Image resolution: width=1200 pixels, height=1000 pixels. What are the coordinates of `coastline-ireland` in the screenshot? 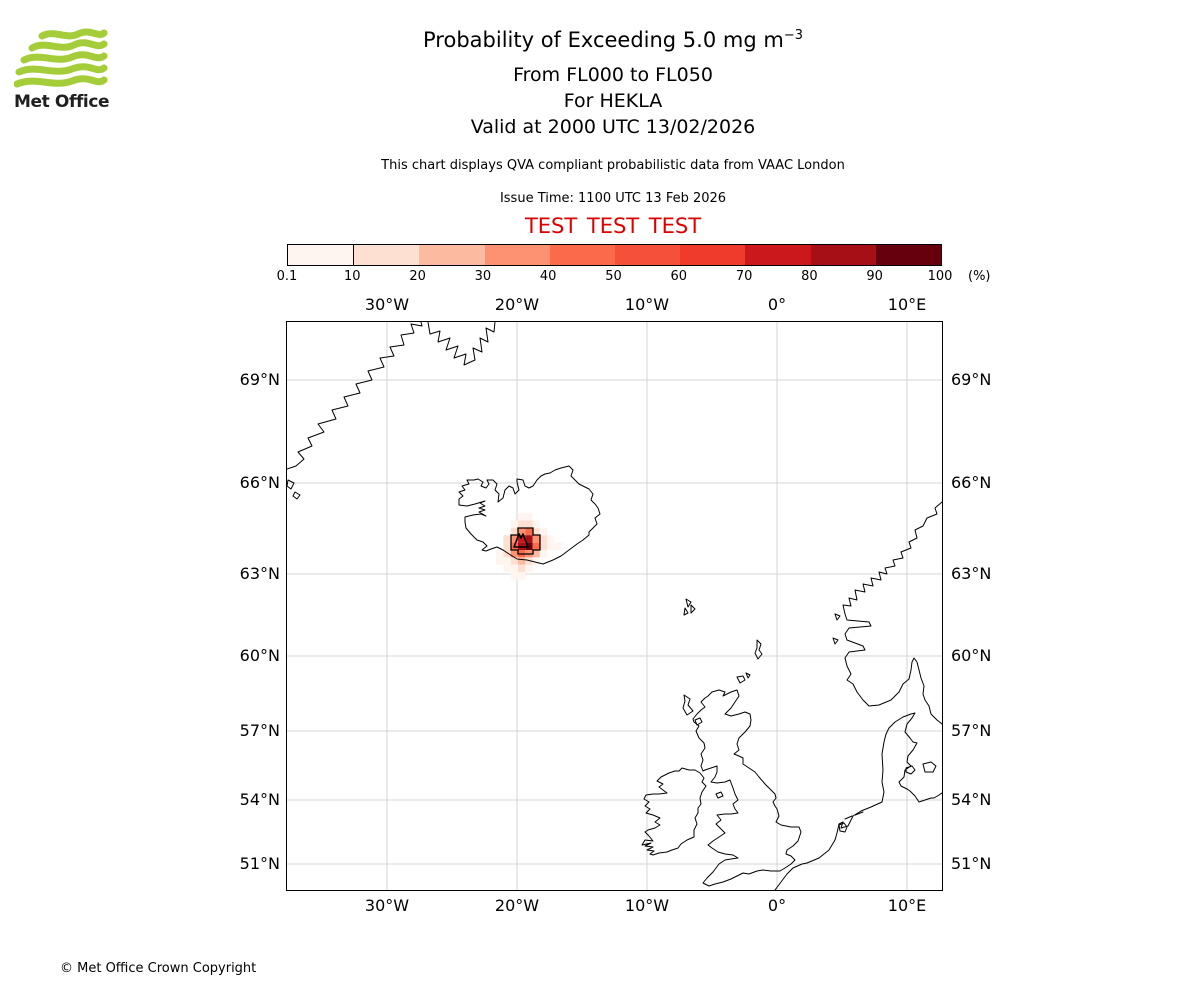 It's located at (674, 811).